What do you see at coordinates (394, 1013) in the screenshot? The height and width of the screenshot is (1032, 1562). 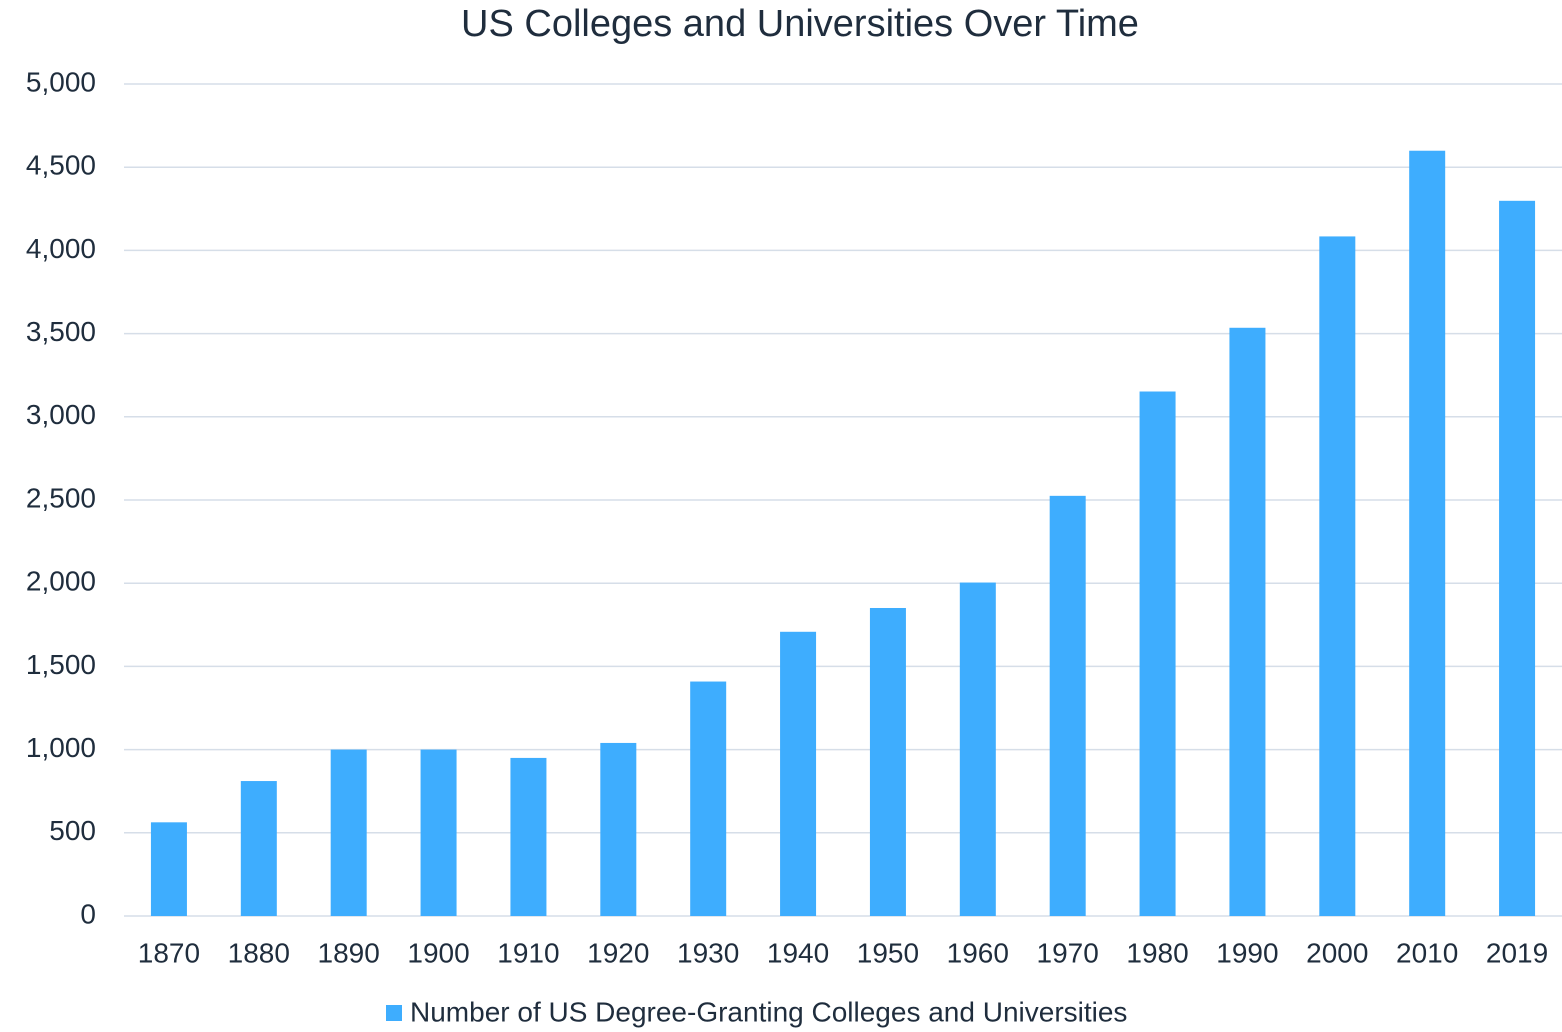 I see `legend-swatch` at bounding box center [394, 1013].